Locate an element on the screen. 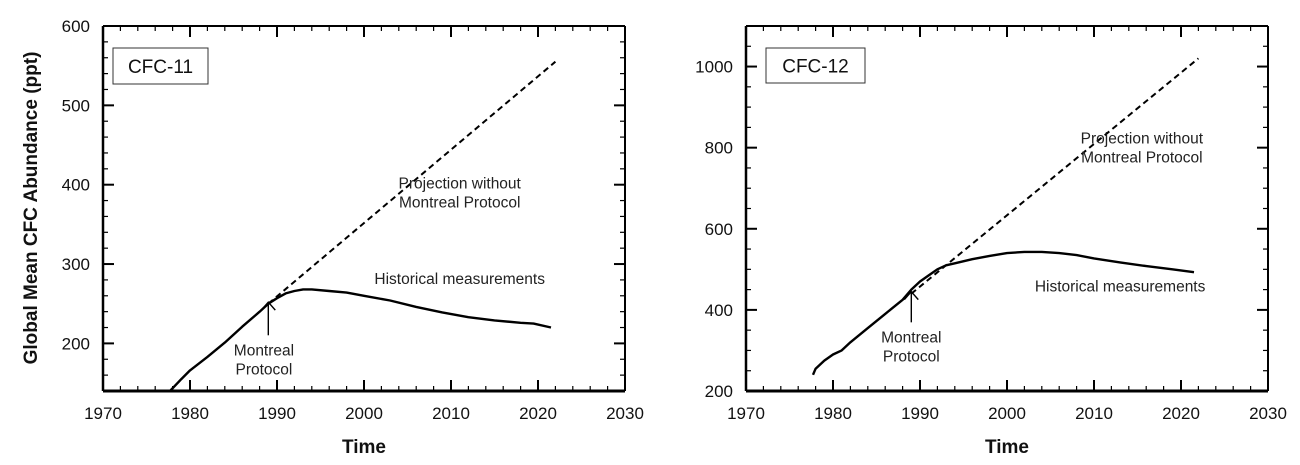 This screenshot has height=465, width=1300. panel-label: CFC-11 is located at coordinates (160, 67).